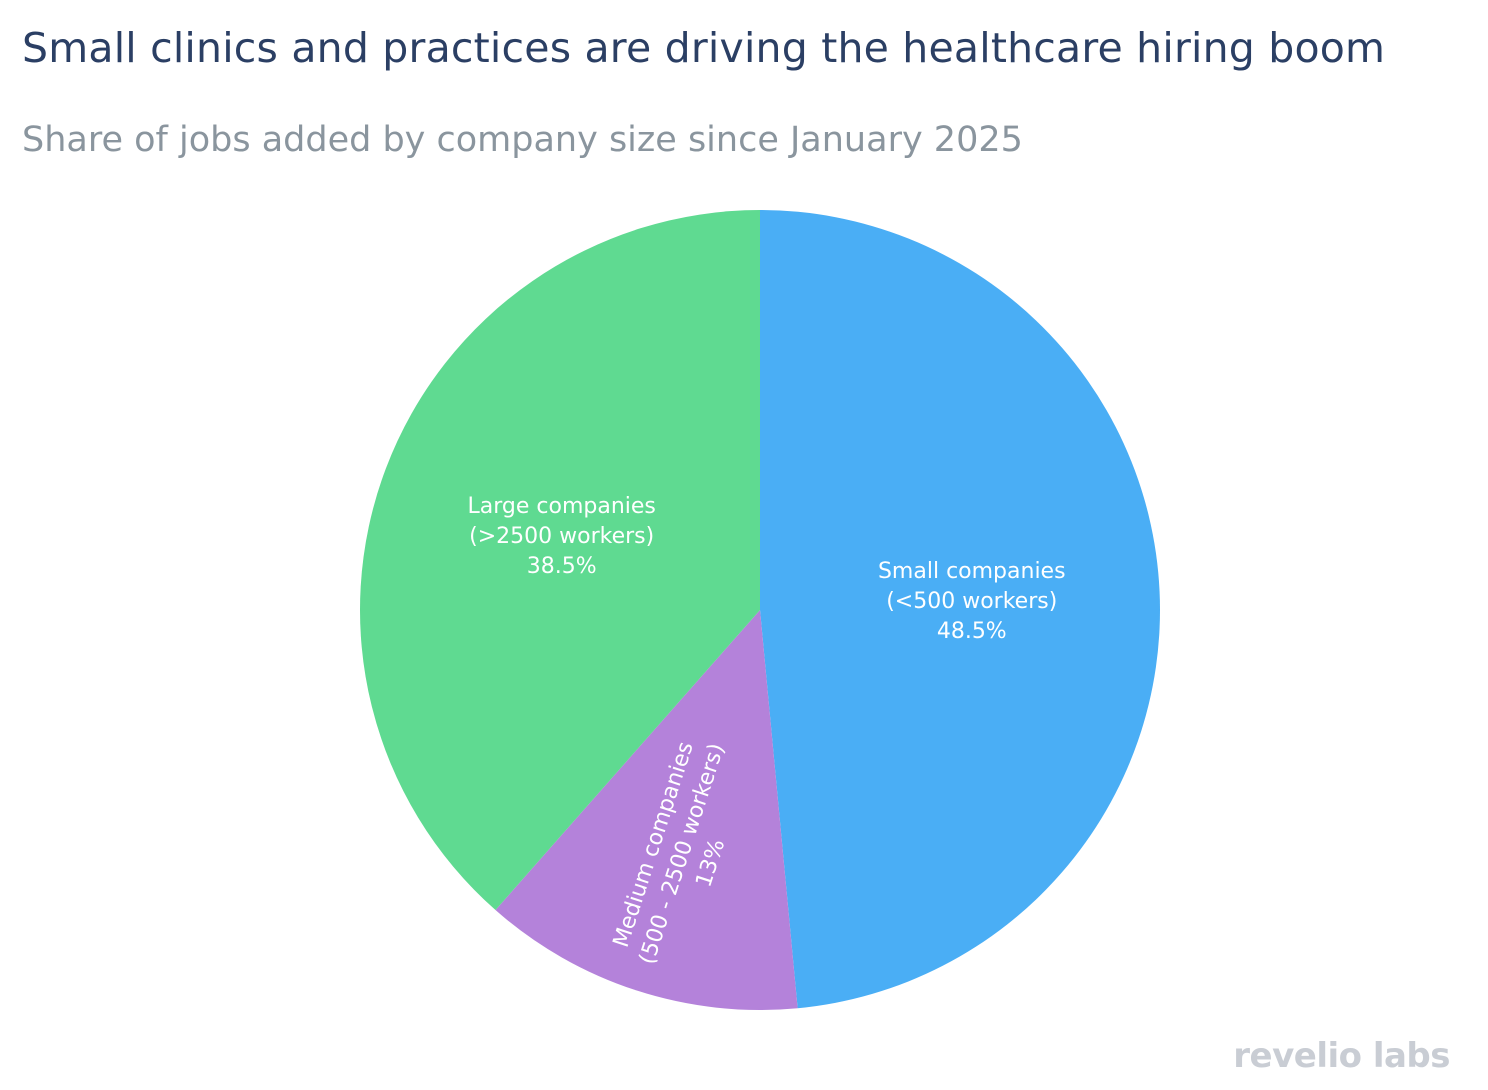 Image resolution: width=1488 pixels, height=1090 pixels. What do you see at coordinates (646, 810) in the screenshot?
I see `pie-slice-medium-companies` at bounding box center [646, 810].